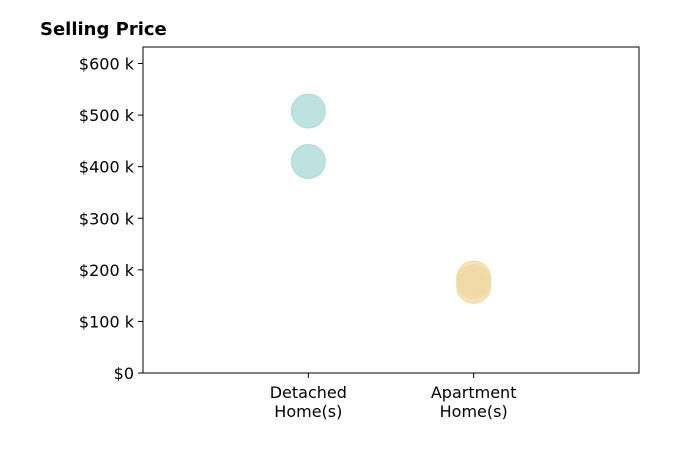 Image resolution: width=679 pixels, height=462 pixels. I want to click on y-tick-label: $400 k, so click(107, 167).